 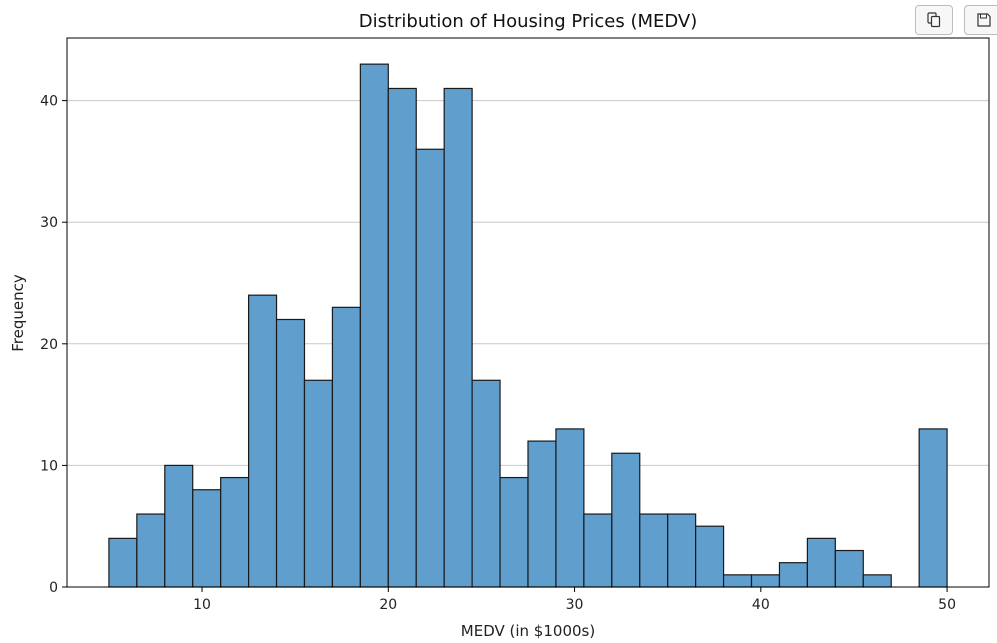 I want to click on y-tick-label: 30, so click(x=49, y=223).